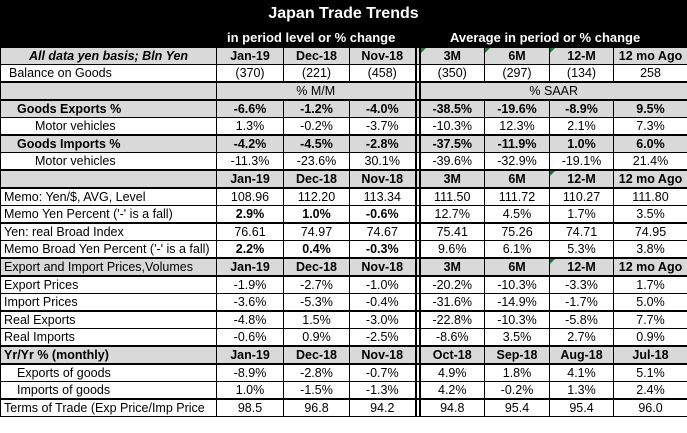 The width and height of the screenshot is (687, 433). What do you see at coordinates (517, 143) in the screenshot?
I see `cell: -11.9%` at bounding box center [517, 143].